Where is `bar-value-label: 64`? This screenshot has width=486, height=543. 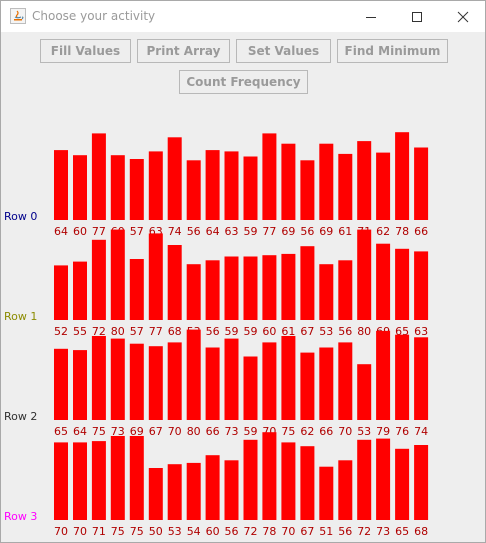
bar-value-label: 64 is located at coordinates (61, 231).